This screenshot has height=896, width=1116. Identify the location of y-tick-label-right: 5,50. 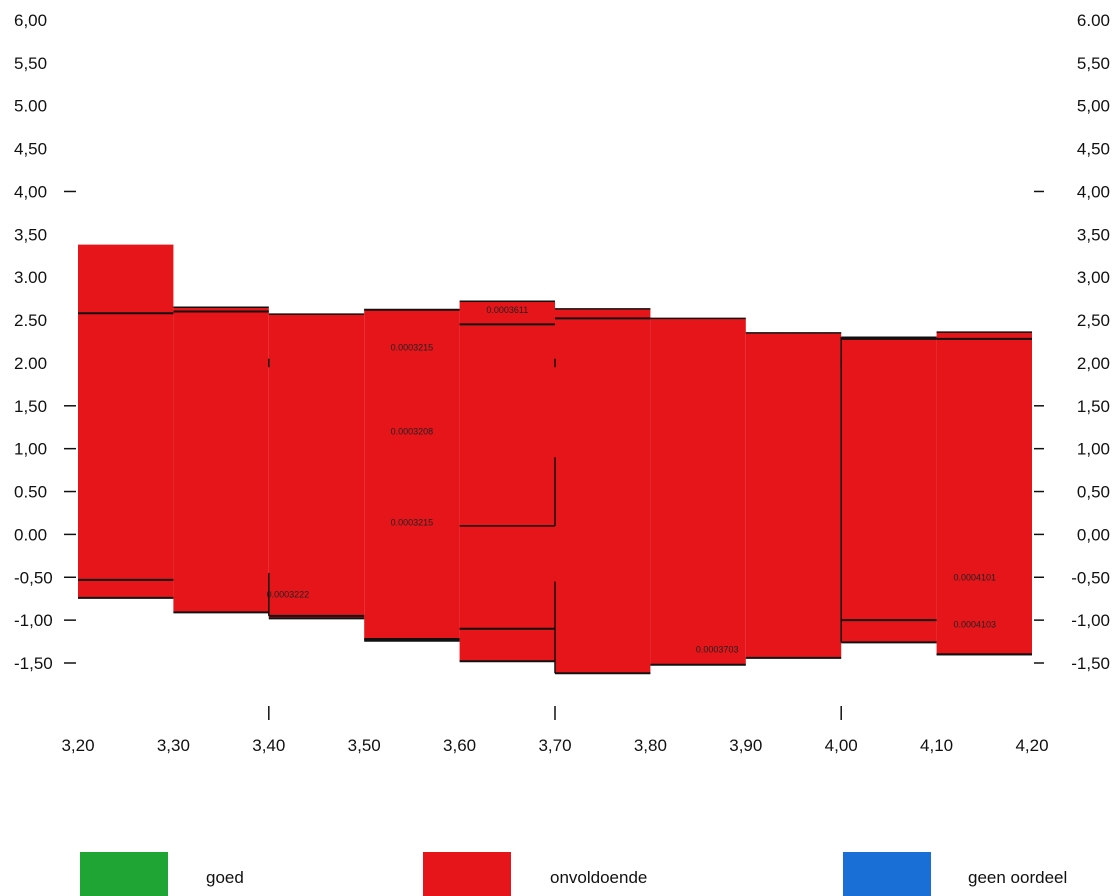
(1093, 63).